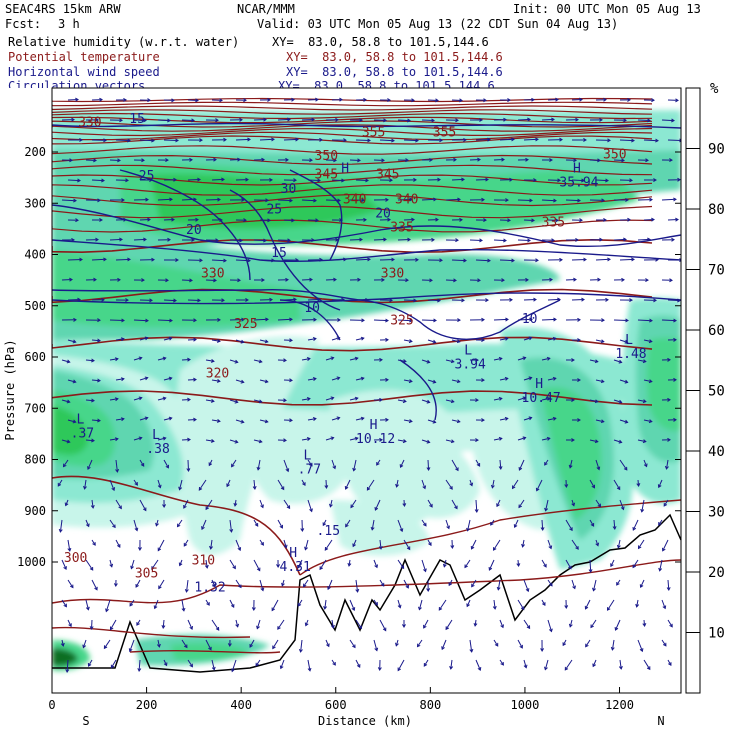  Describe the element at coordinates (714, 89) in the screenshot. I see `colorbar-unit: %` at that location.